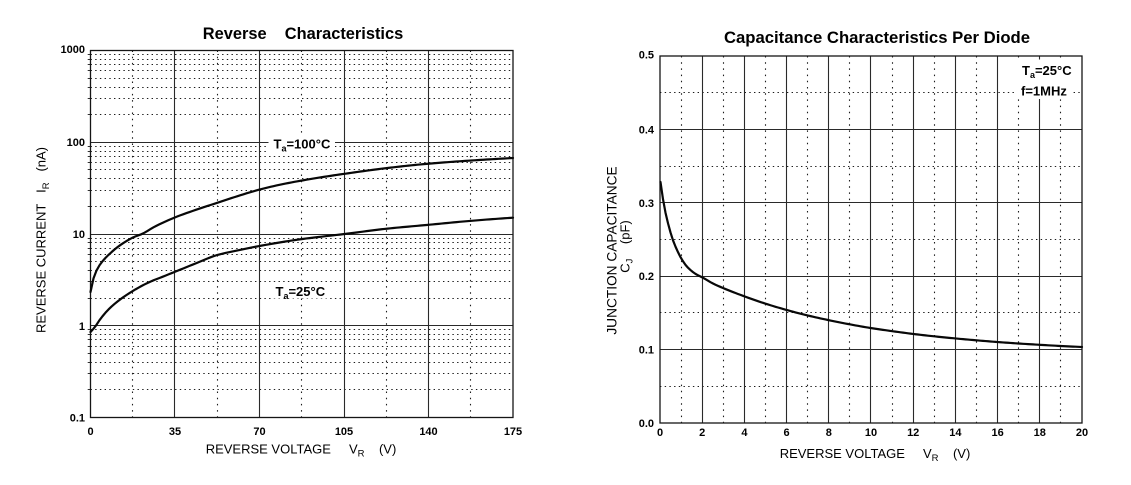 This screenshot has height=485, width=1131. Describe the element at coordinates (877, 37) in the screenshot. I see `svg-text:Capacitance Characteristics Pe: Capacitance Characteristics Per Diode` at that location.